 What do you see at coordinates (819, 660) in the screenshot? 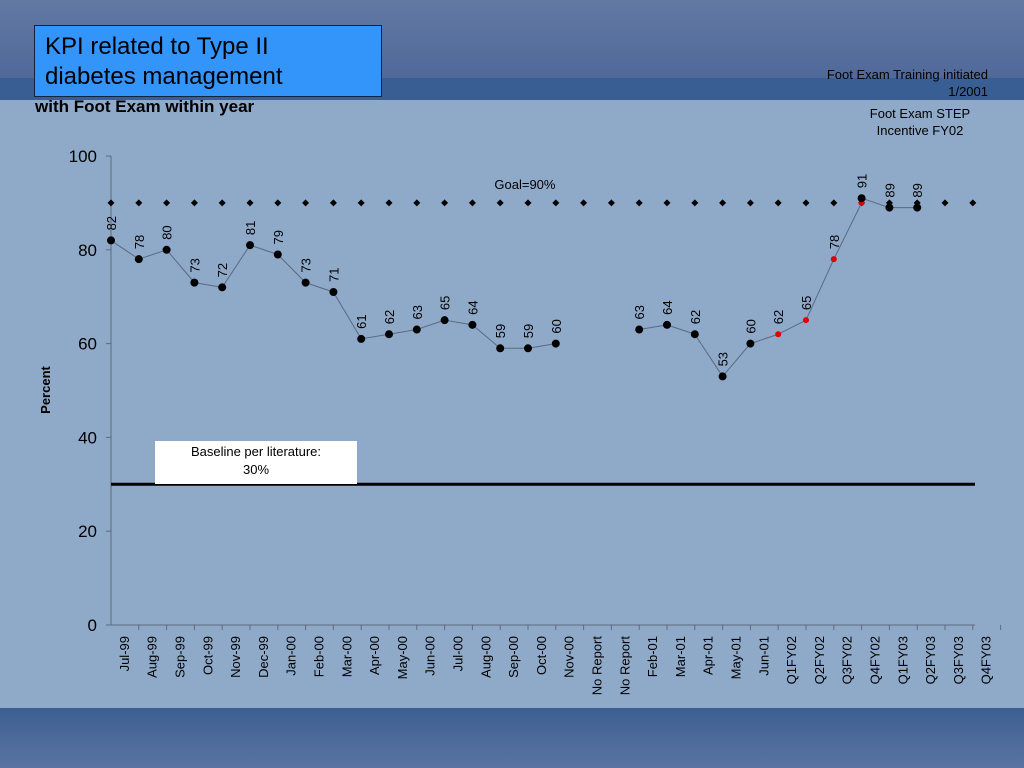
I see `x-tick-label: Q2FY02` at bounding box center [819, 660].